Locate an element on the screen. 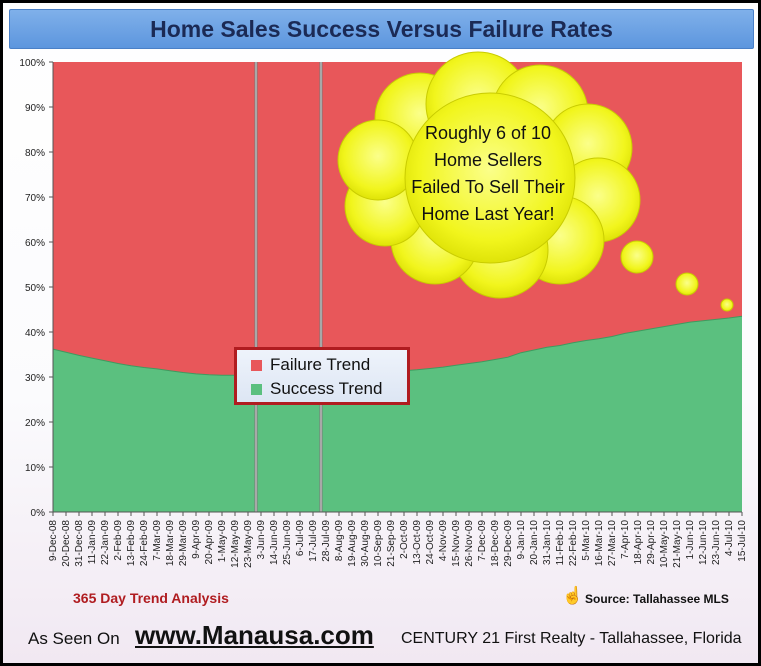 This screenshot has width=761, height=666. x-tick-label: 16-Mar-10 is located at coordinates (599, 543).